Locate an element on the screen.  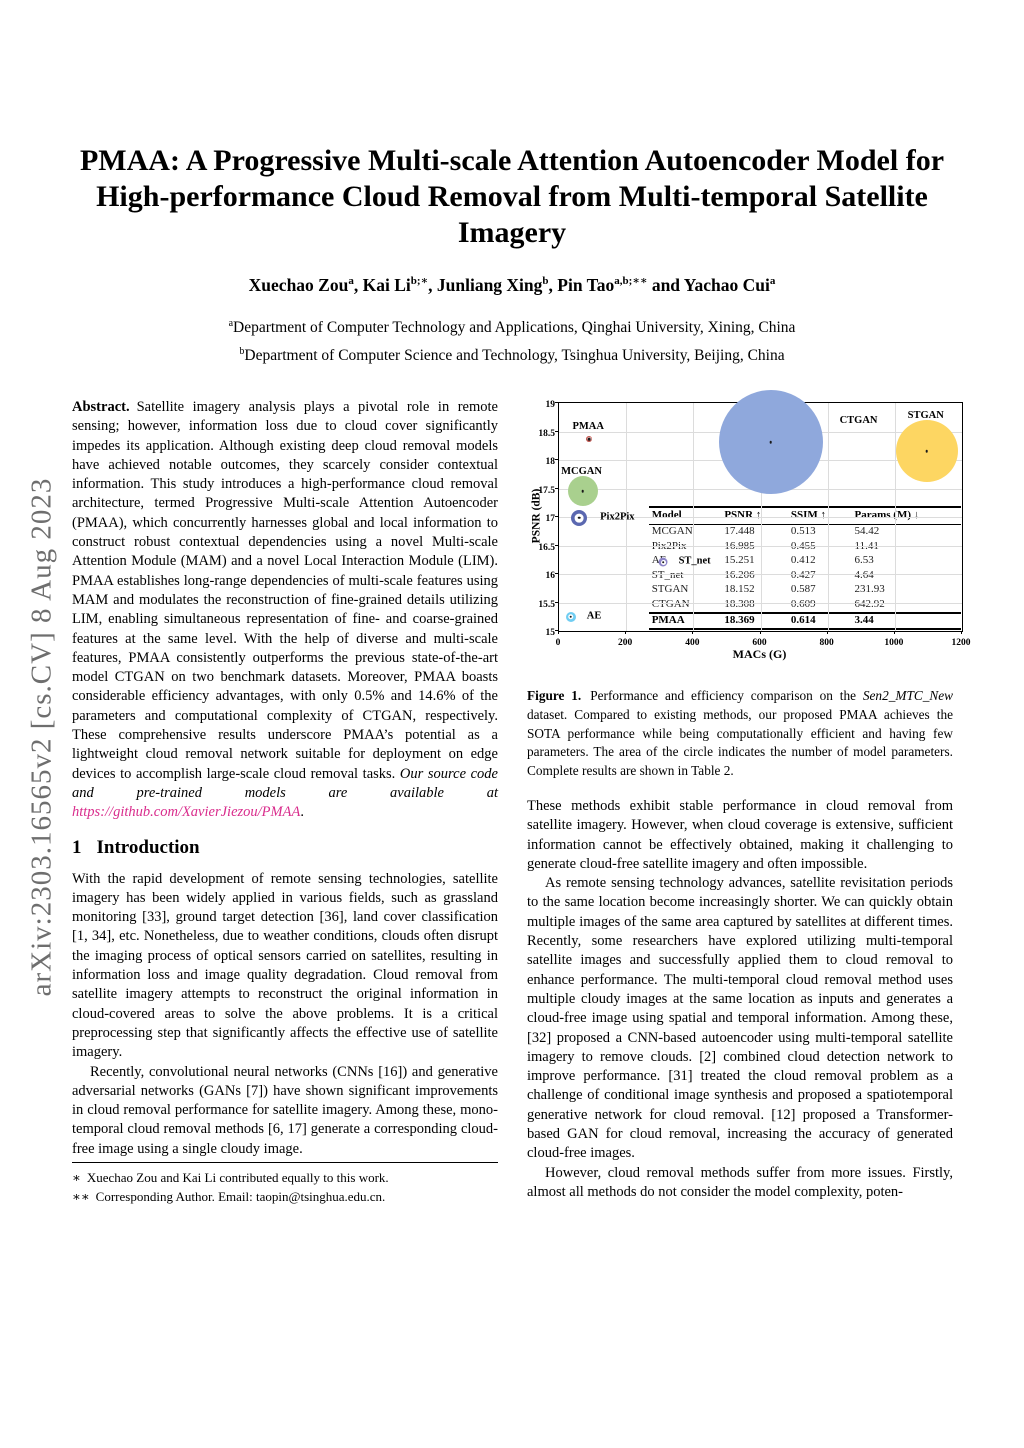
chart-table-row-pmaa: PMAA 18.369 0.614 3.44 is located at coordinates (804, 620).